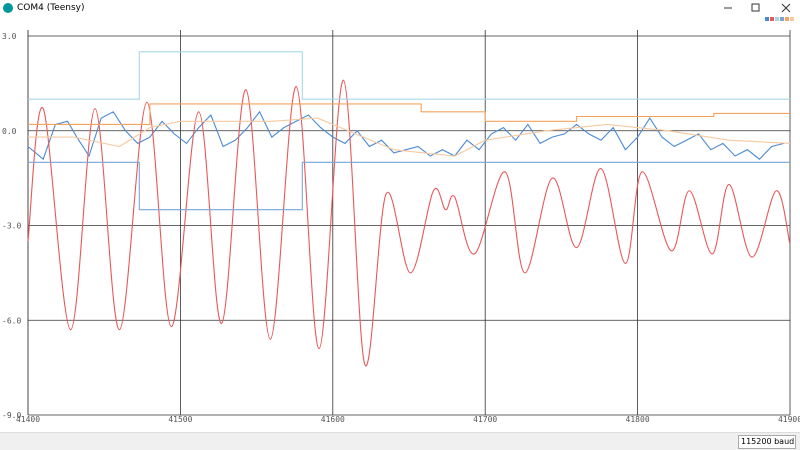 This screenshot has height=450, width=800. Describe the element at coordinates (11, 415) in the screenshot. I see `y-tick-label: -9.0` at that location.